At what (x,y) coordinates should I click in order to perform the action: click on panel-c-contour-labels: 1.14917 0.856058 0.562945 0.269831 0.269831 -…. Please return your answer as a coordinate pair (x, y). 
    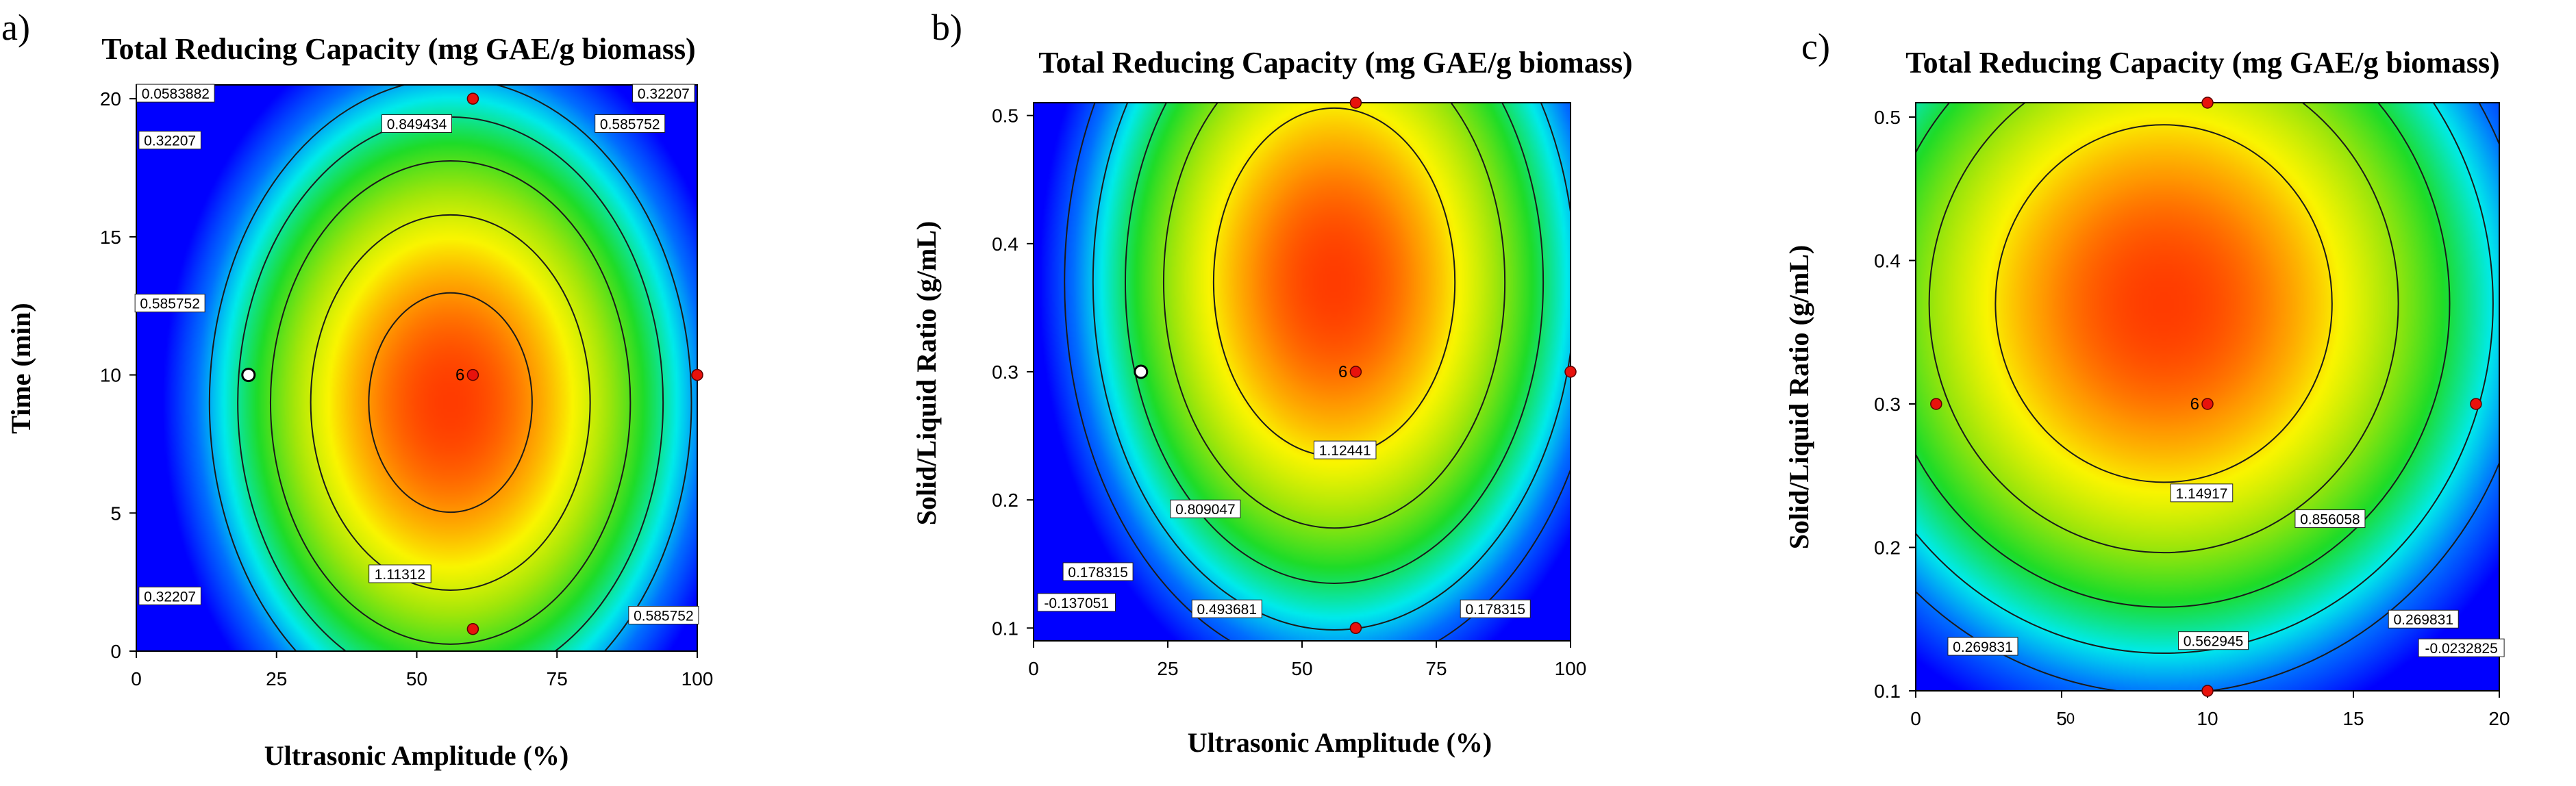
    Looking at the image, I should click on (2226, 570).